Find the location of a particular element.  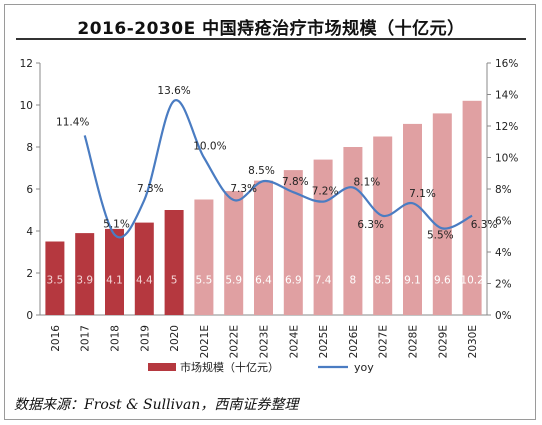

yoy-value-label: 5.1% is located at coordinates (116, 225).